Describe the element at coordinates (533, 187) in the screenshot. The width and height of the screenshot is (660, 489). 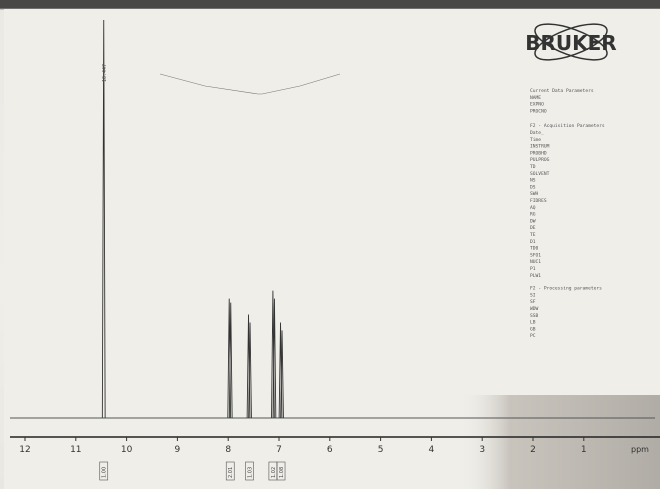
I see `param-name: DS` at that location.